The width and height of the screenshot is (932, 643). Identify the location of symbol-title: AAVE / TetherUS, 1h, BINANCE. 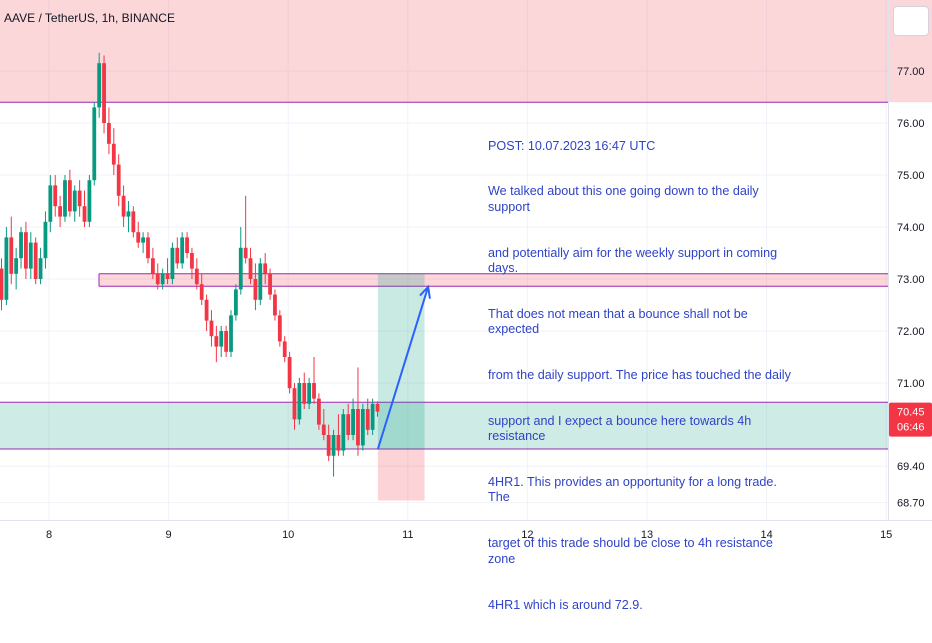
(89, 18).